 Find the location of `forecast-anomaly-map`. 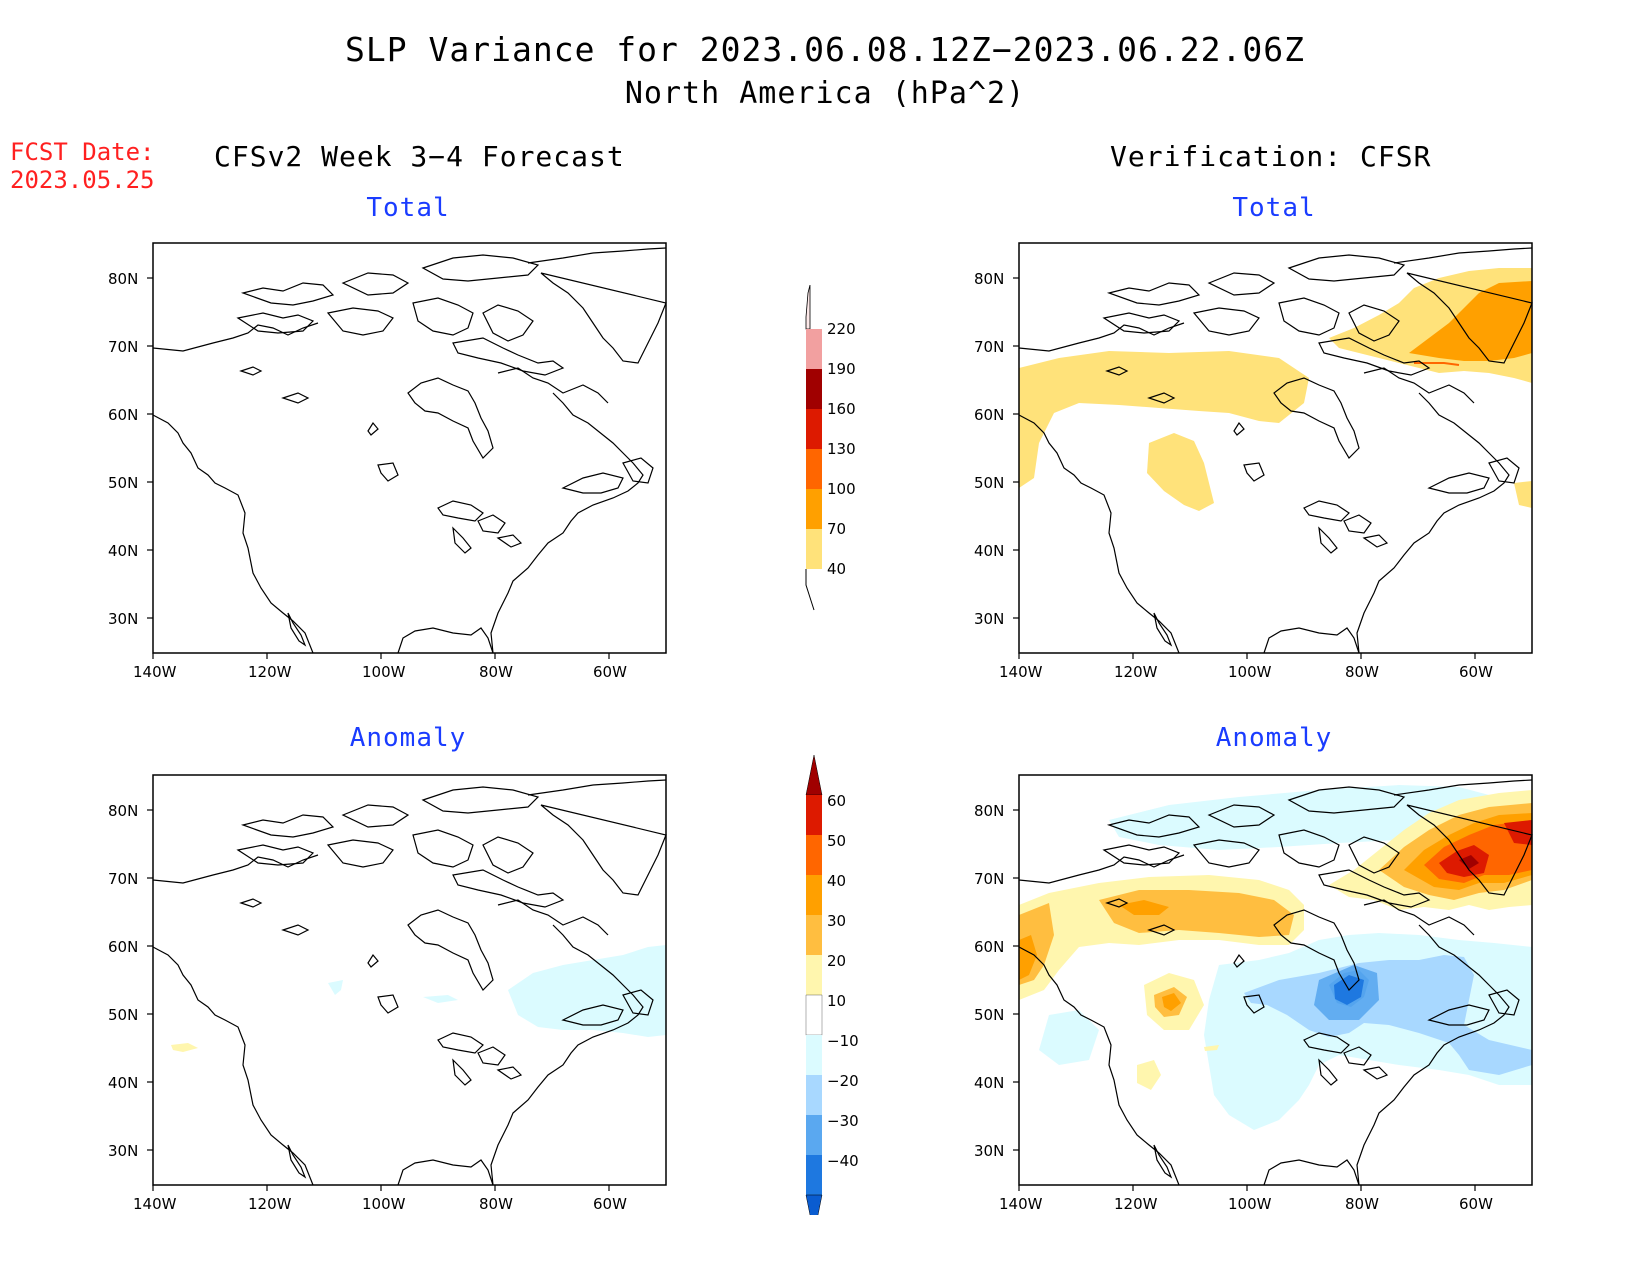

forecast-anomaly-map is located at coordinates (406, 983).